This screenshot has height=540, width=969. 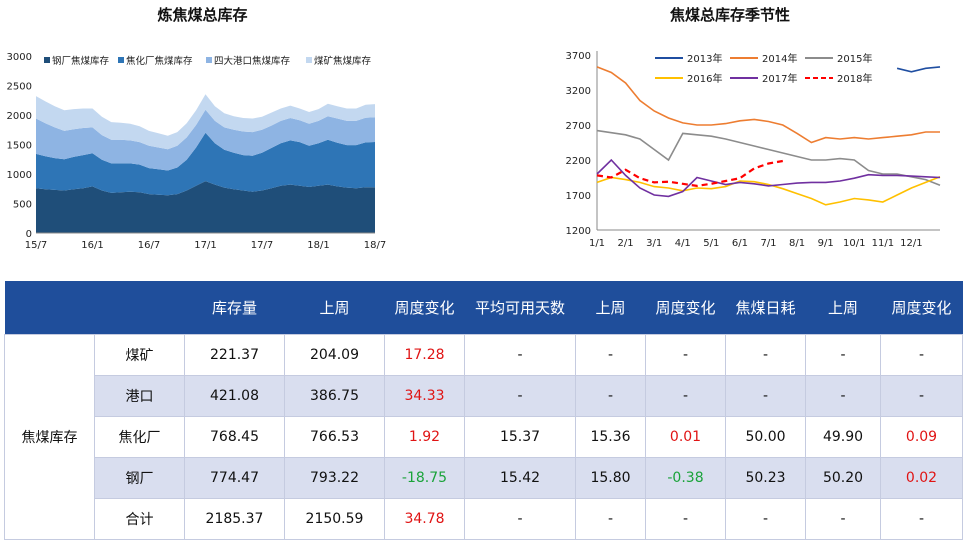 What do you see at coordinates (578, 196) in the screenshot?
I see `y-tick-label: 1700` at bounding box center [578, 196].